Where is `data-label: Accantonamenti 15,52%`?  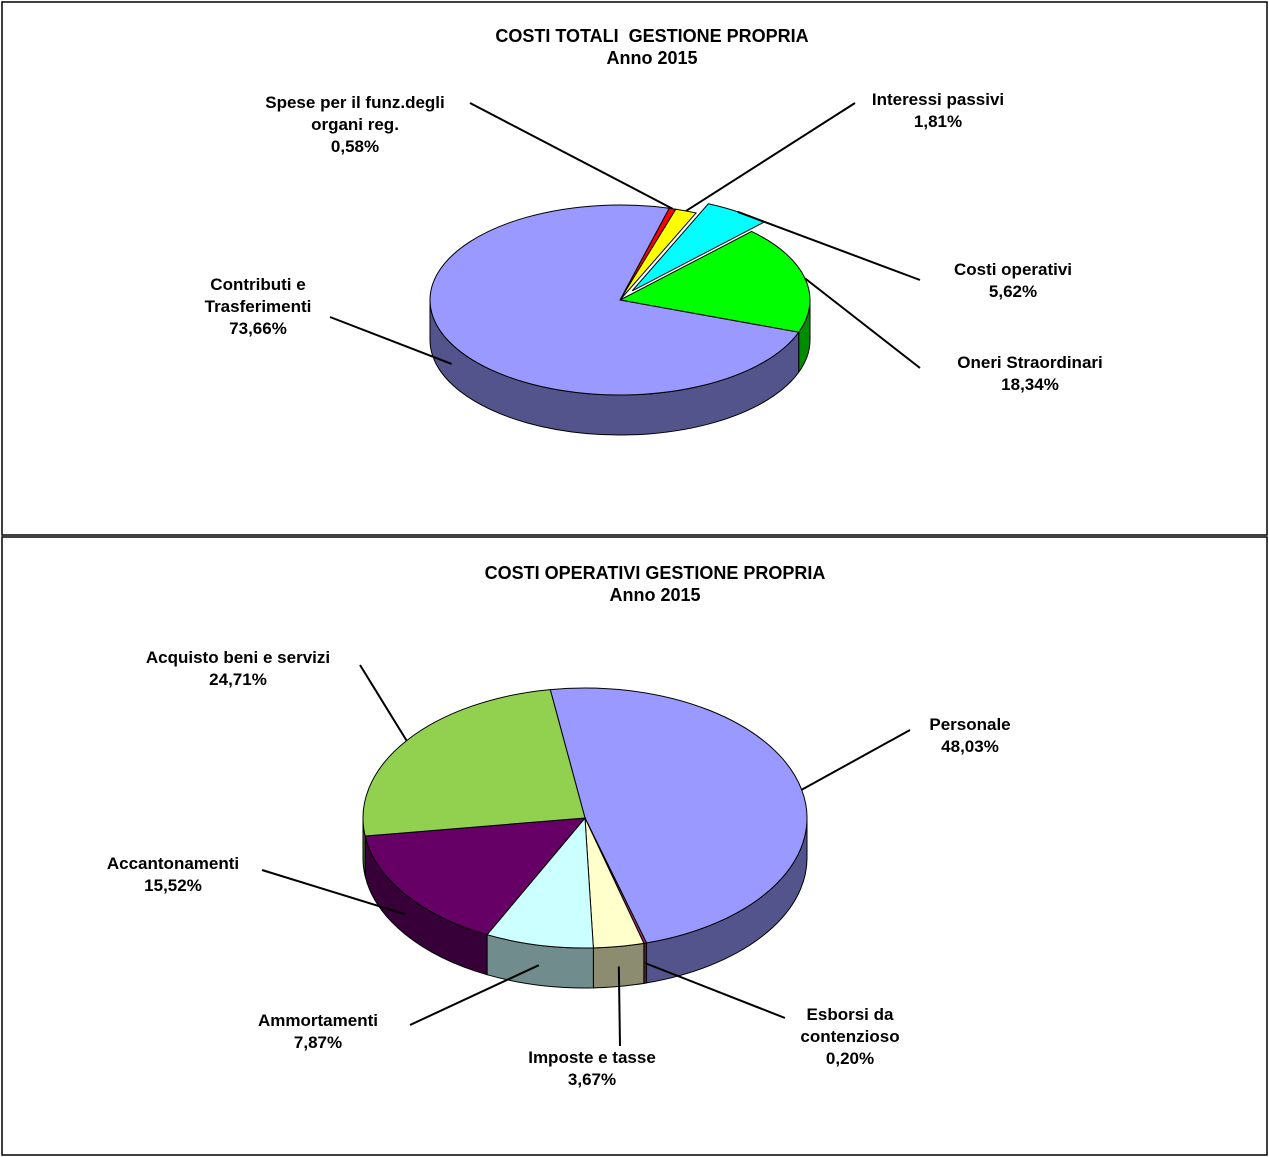 data-label: Accantonamenti 15,52% is located at coordinates (173, 875).